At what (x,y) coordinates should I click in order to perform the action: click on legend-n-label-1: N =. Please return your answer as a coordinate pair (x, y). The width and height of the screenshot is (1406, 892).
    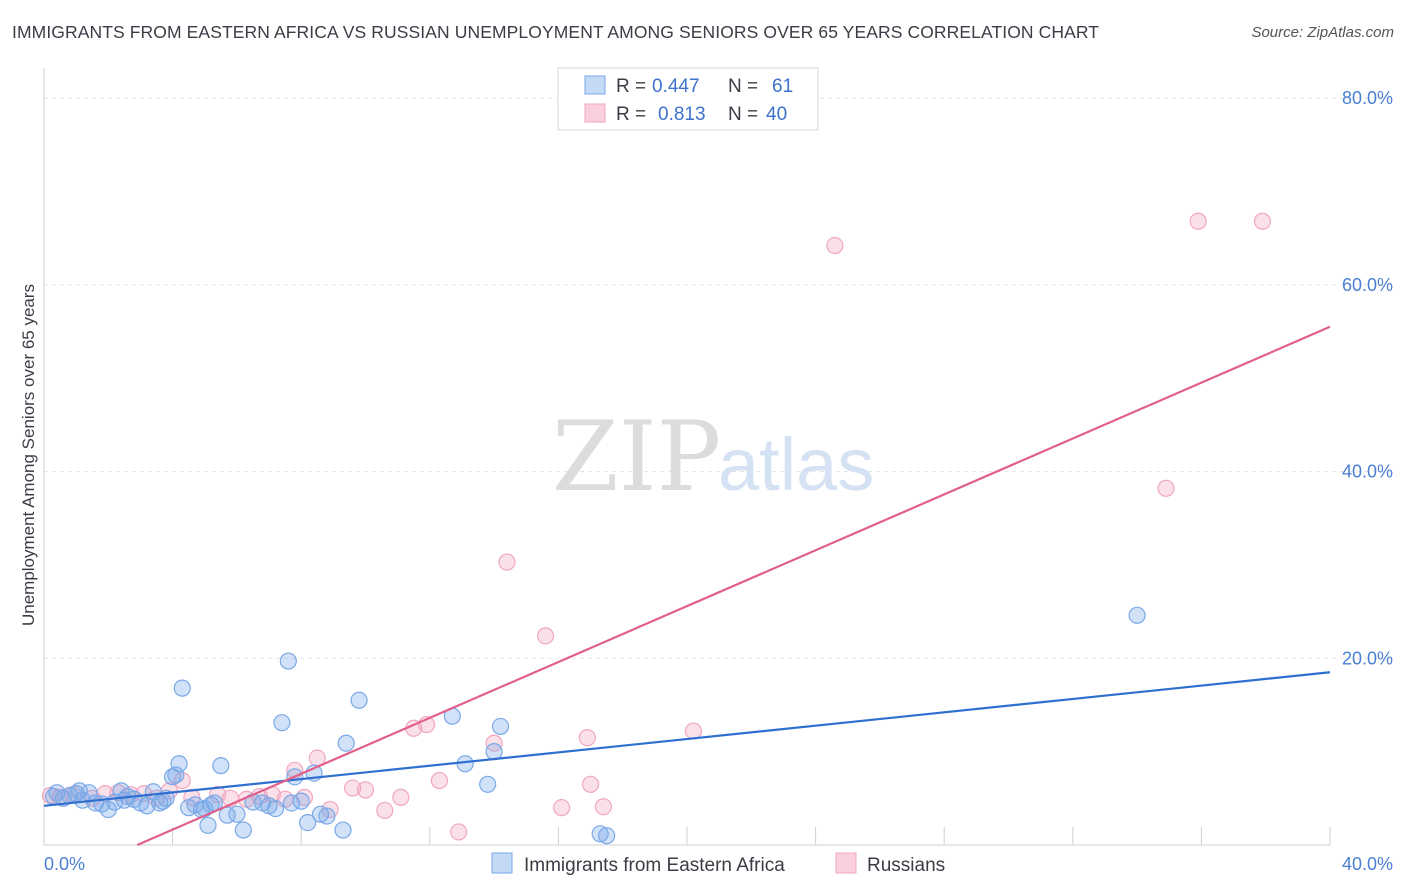
    Looking at the image, I should click on (743, 86).